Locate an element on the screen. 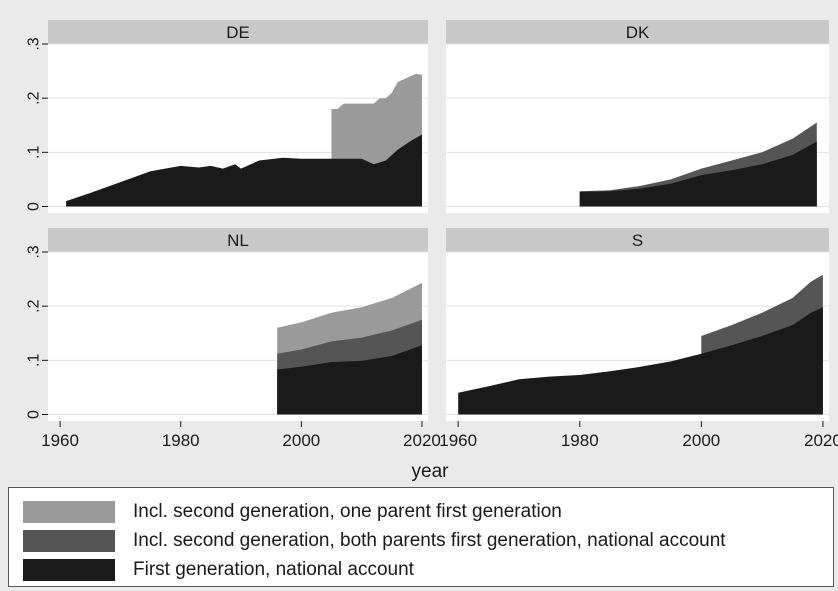 The height and width of the screenshot is (591, 838). legend-swatch-one-parent is located at coordinates (69, 512).